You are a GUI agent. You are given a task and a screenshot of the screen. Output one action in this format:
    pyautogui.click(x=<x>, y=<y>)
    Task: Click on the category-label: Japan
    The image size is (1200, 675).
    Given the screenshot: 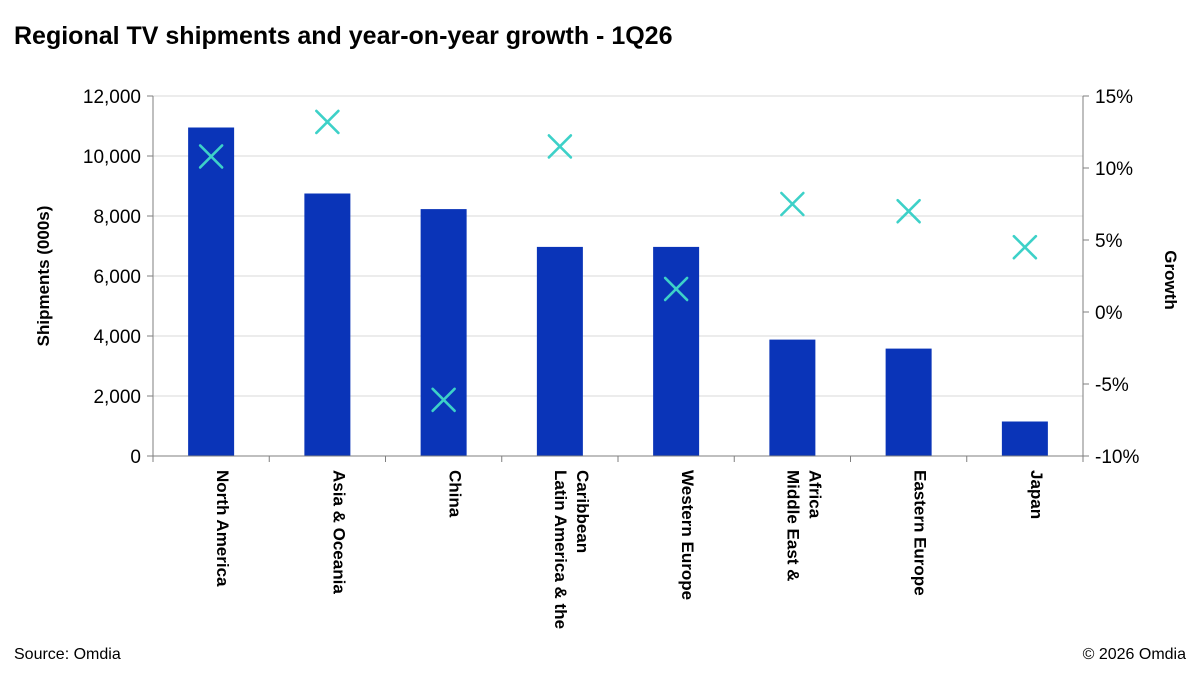 What is the action you would take?
    pyautogui.click(x=1036, y=494)
    